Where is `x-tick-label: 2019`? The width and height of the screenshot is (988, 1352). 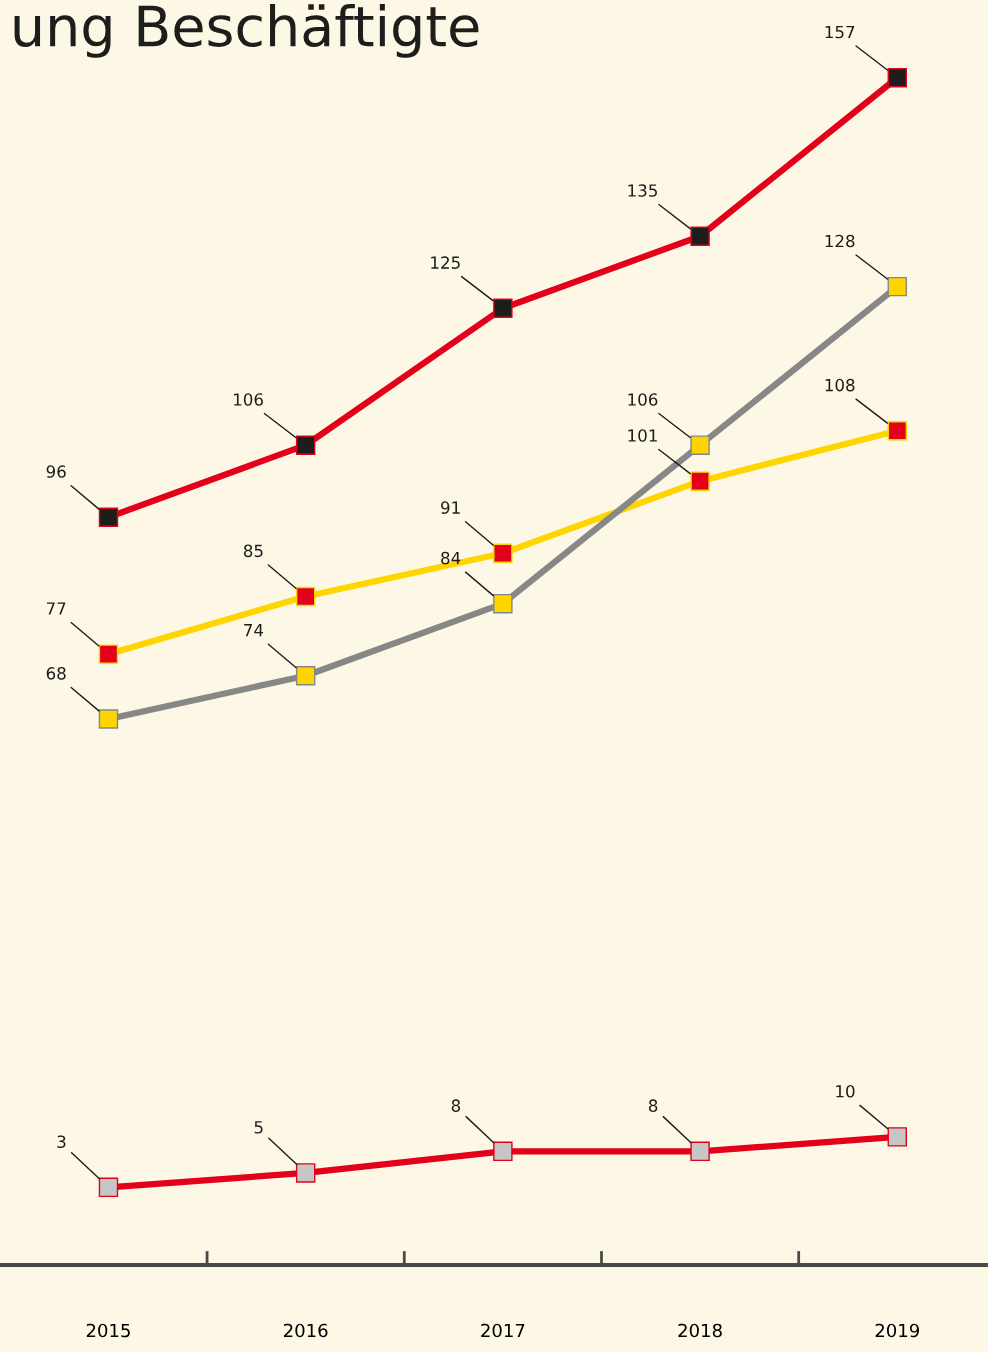 x-tick-label: 2019 is located at coordinates (897, 1330).